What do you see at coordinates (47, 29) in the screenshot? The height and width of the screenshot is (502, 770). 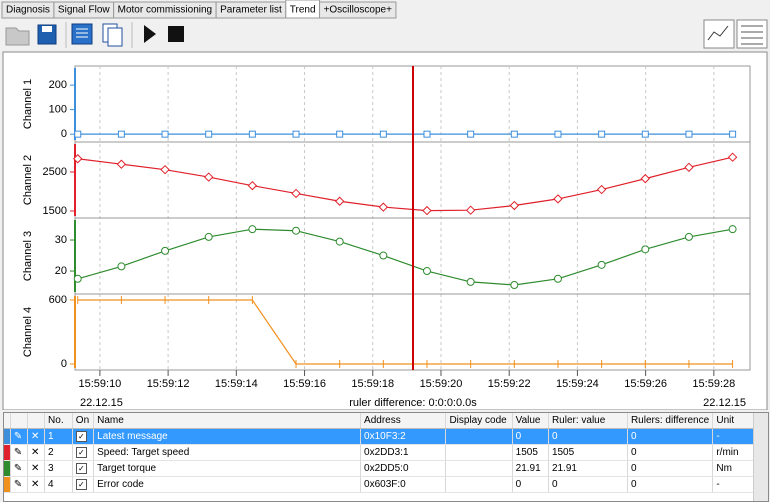 I see `save-icon-label` at bounding box center [47, 29].